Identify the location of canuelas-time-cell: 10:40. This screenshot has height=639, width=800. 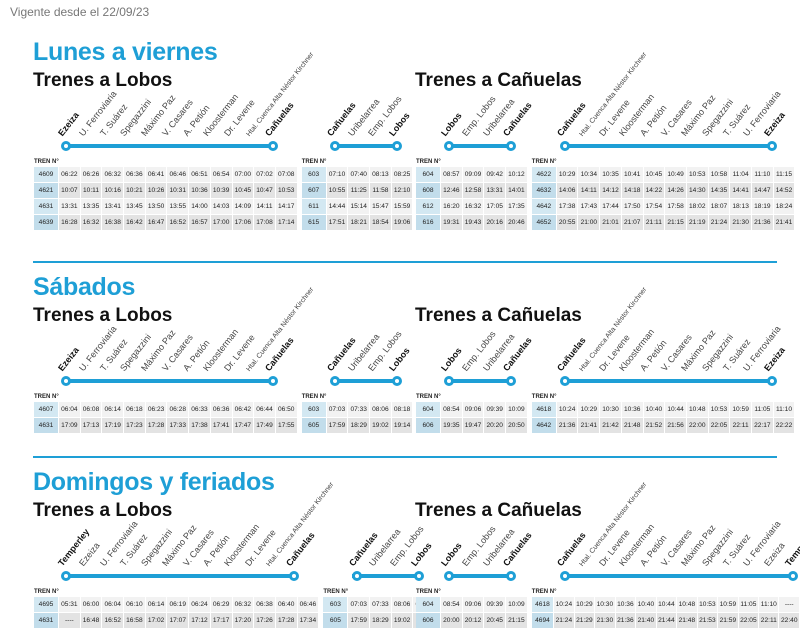
(646, 604).